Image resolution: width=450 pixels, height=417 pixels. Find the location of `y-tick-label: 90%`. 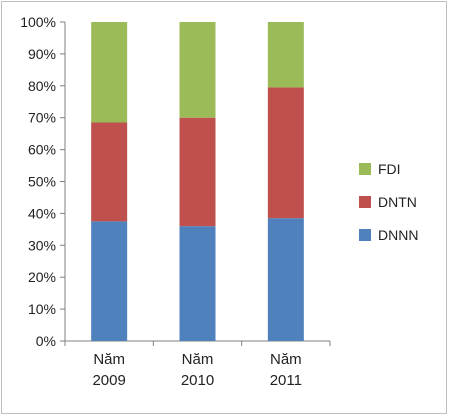

y-tick-label: 90% is located at coordinates (42, 54).